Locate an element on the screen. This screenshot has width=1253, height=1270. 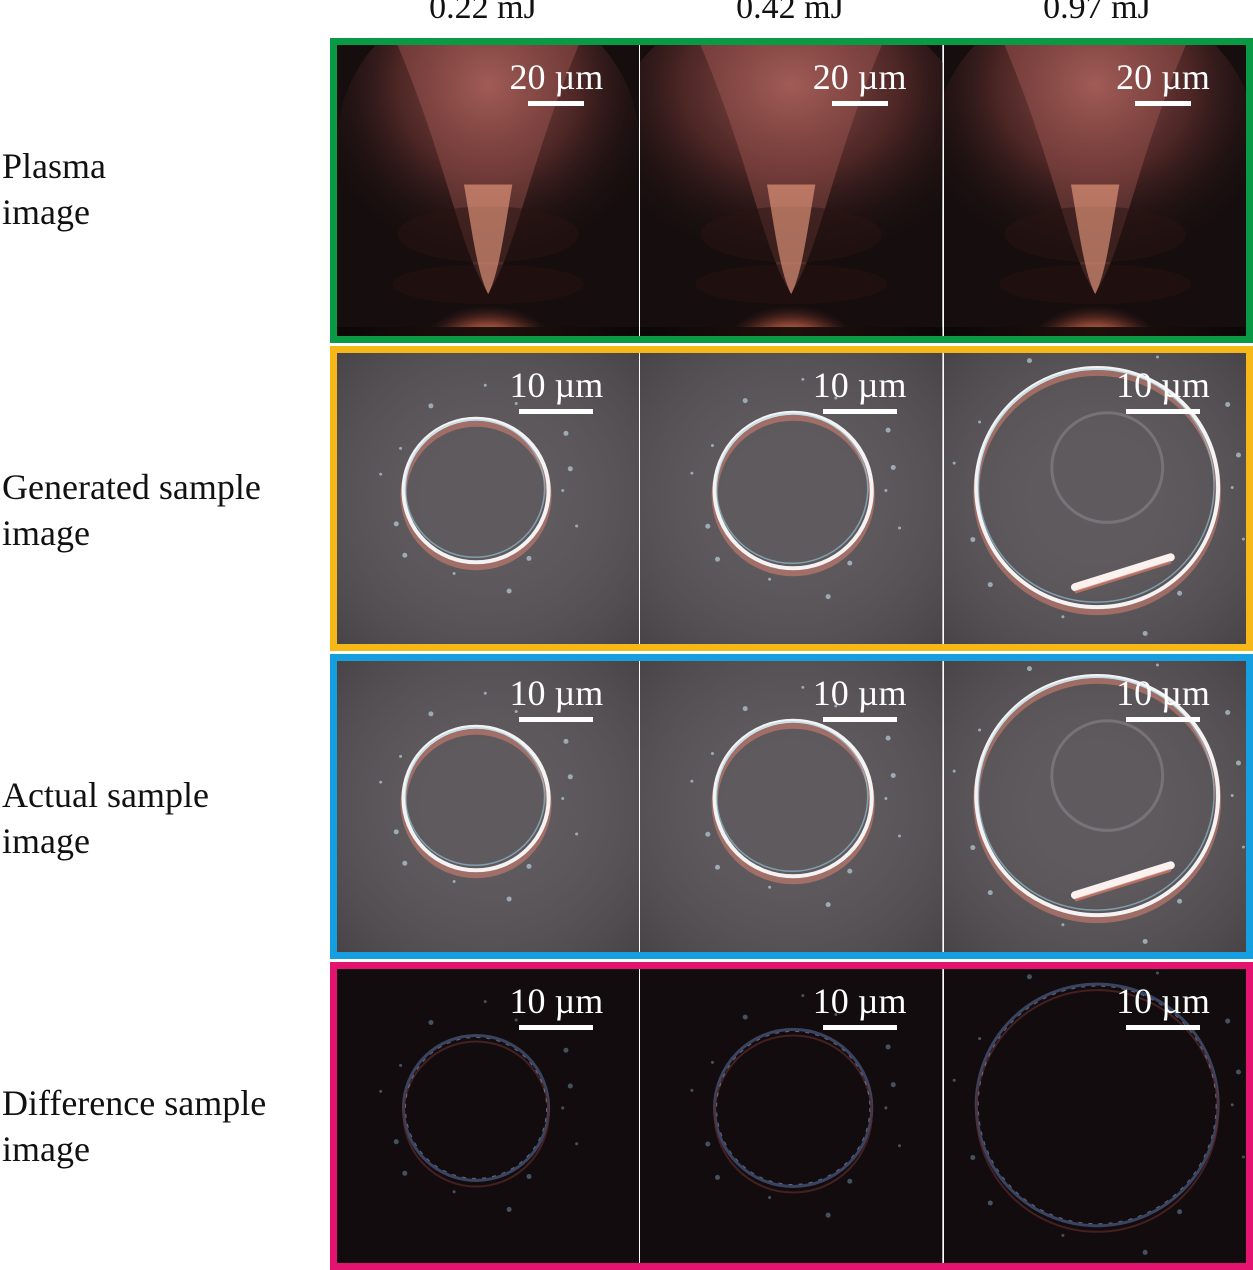
column-header-097: 0.97 mJ is located at coordinates (1097, 13).